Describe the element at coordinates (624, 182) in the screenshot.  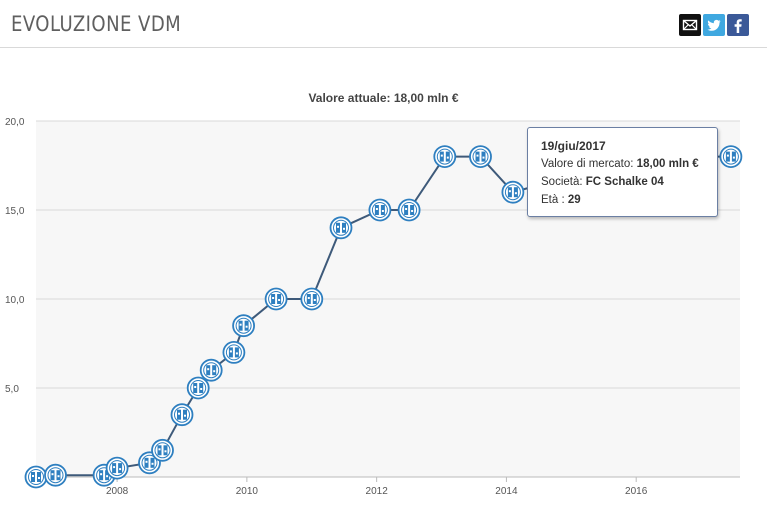
I see `tooltip-club: FC Schalke 04` at that location.